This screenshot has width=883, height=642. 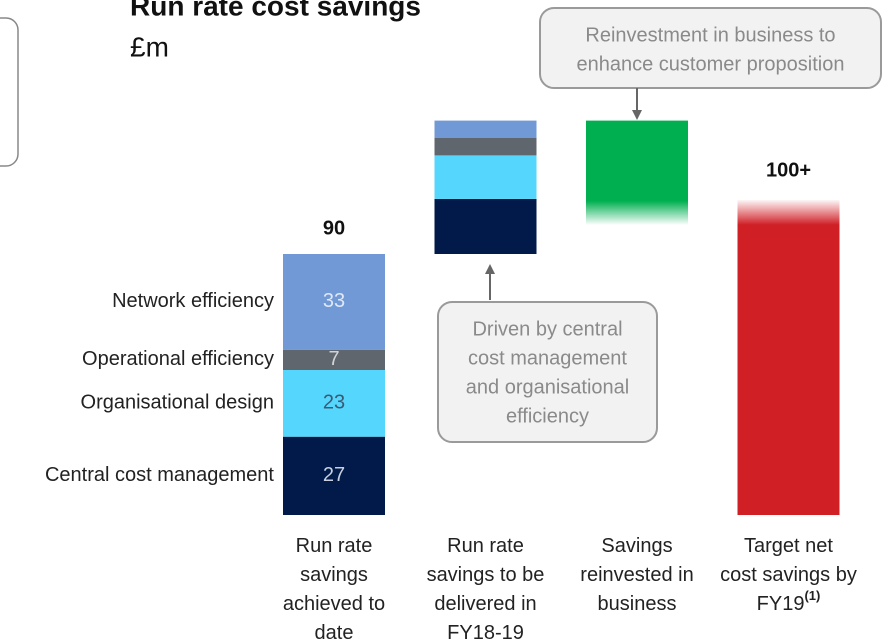 I want to click on annotation-text: Driven by central, so click(x=547, y=329).